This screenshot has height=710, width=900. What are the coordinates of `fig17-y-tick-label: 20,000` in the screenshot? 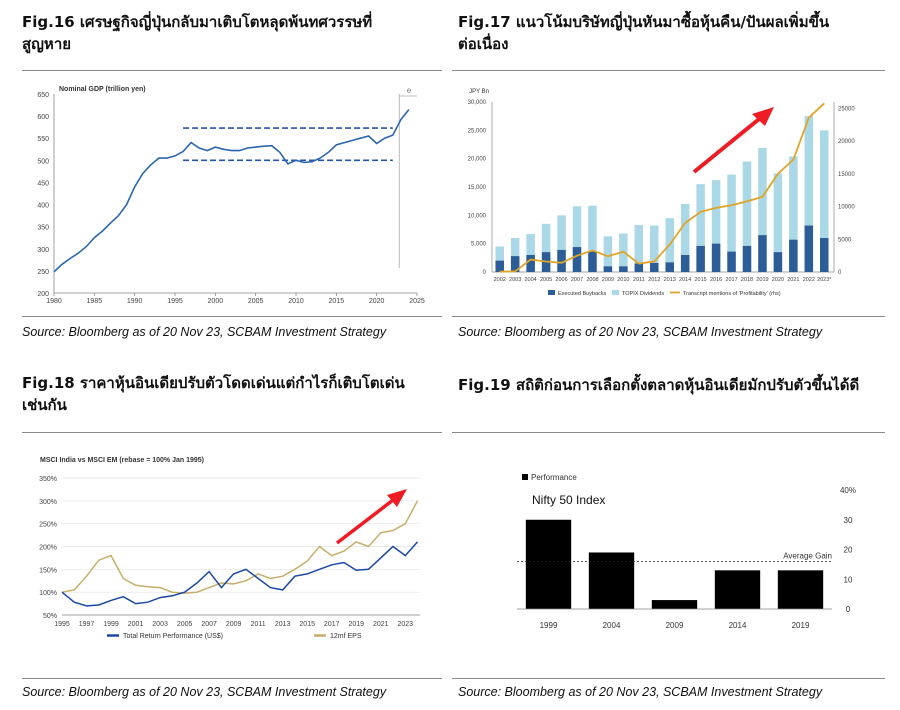 It's located at (477, 160).